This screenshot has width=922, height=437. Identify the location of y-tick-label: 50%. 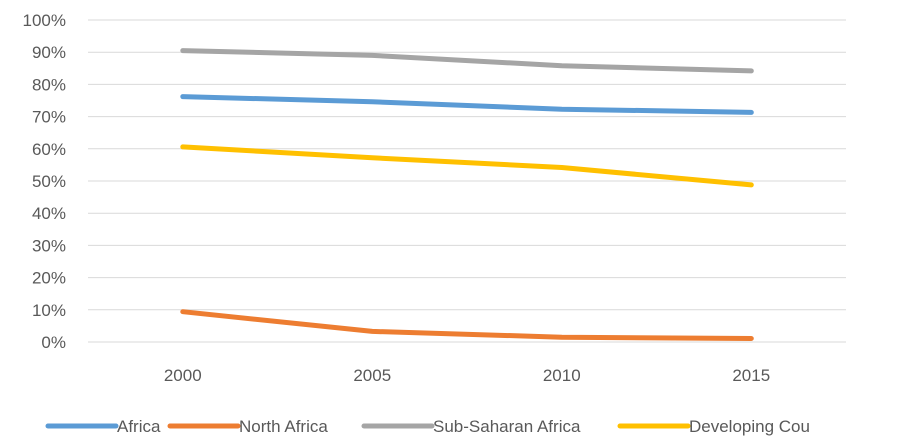
(49, 181).